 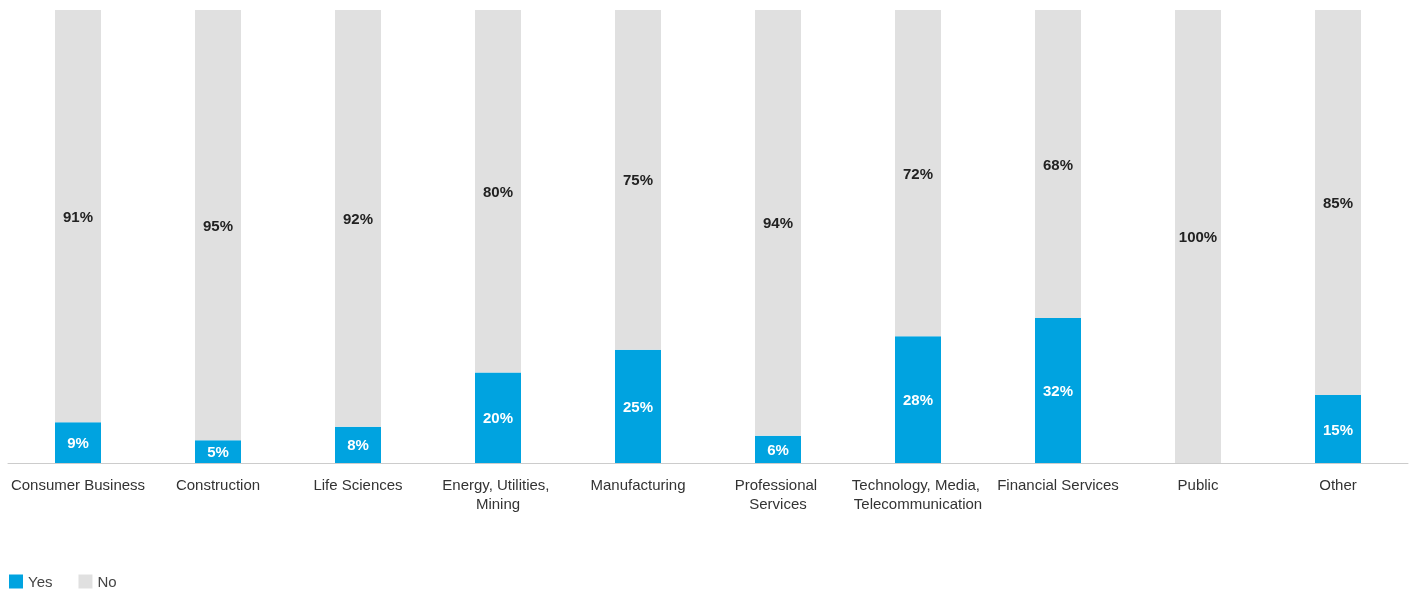 I want to click on data-label: 25%, so click(x=638, y=406).